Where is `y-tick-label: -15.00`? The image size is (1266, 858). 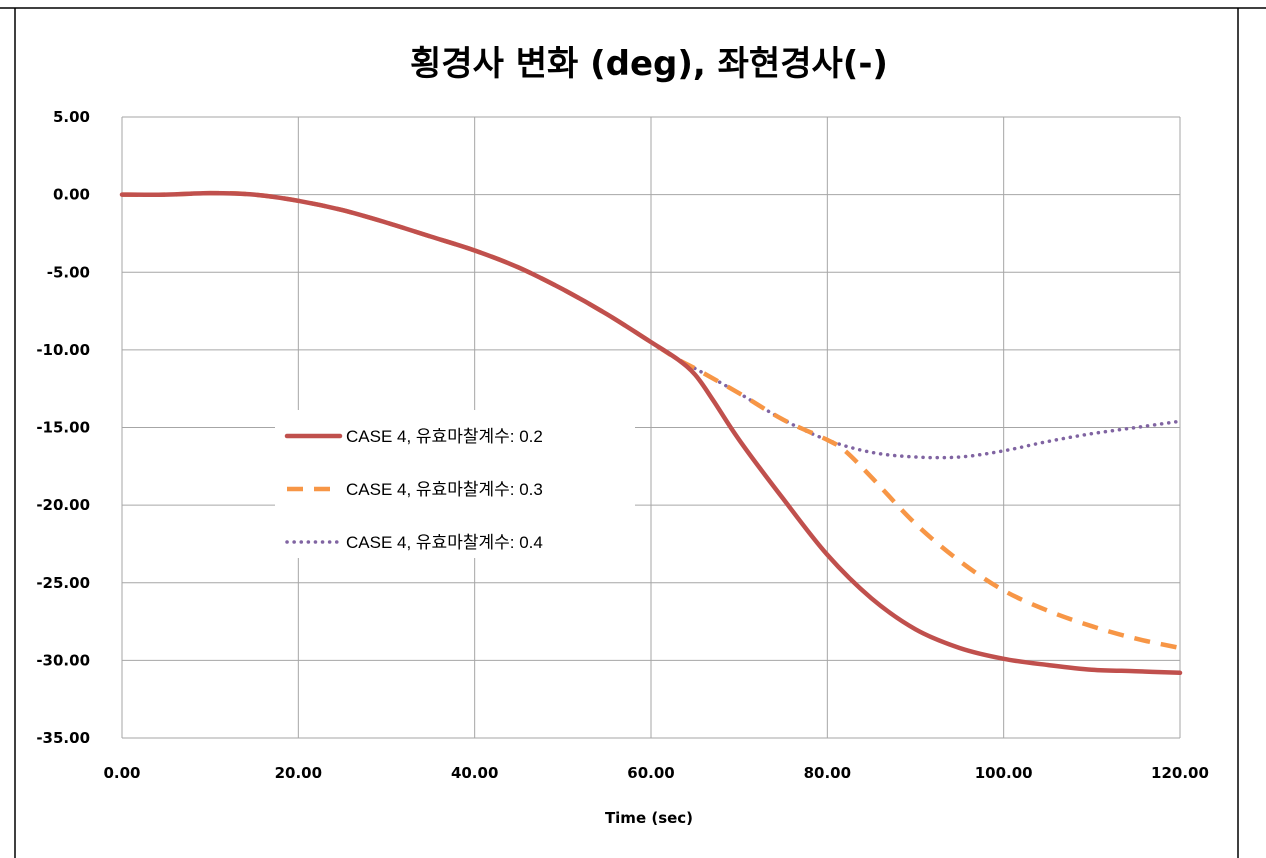
y-tick-label: -15.00 is located at coordinates (63, 428).